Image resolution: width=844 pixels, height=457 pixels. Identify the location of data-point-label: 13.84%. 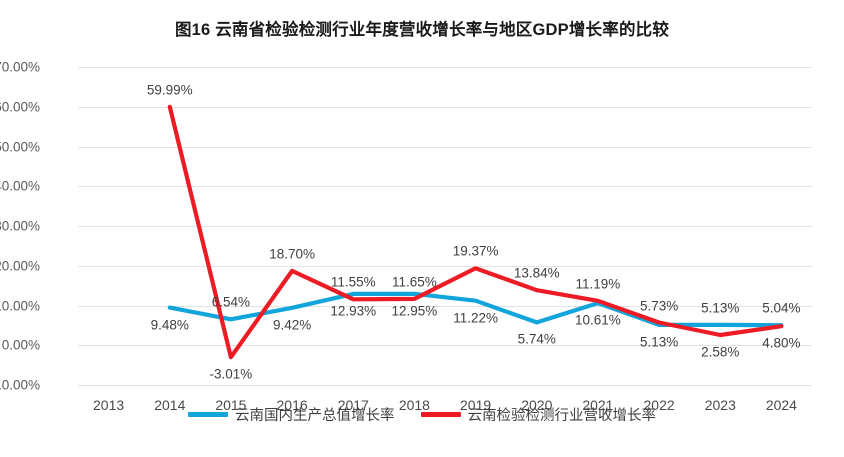
(536, 273).